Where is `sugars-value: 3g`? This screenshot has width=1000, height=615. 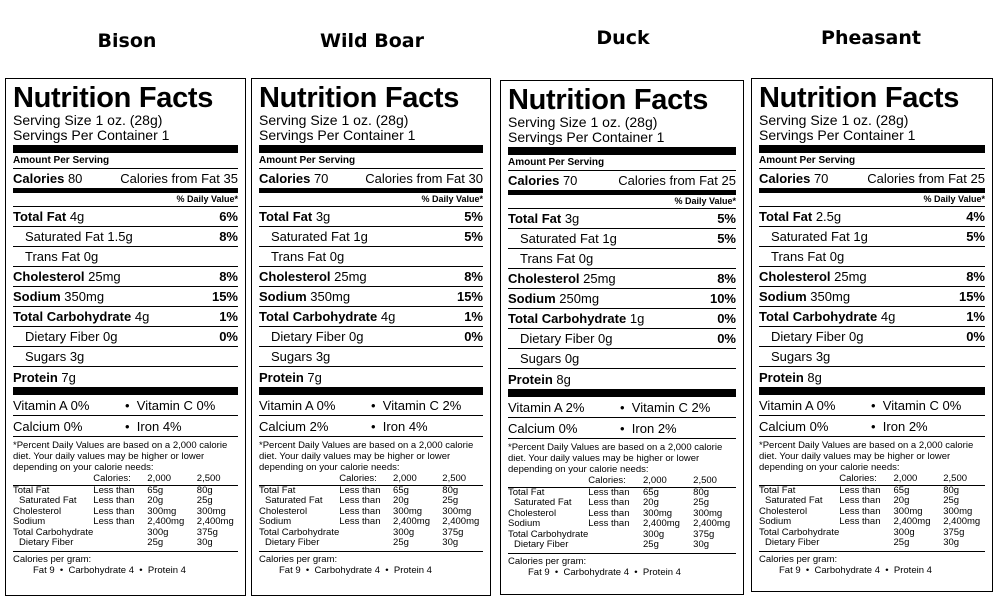 sugars-value: 3g is located at coordinates (323, 356).